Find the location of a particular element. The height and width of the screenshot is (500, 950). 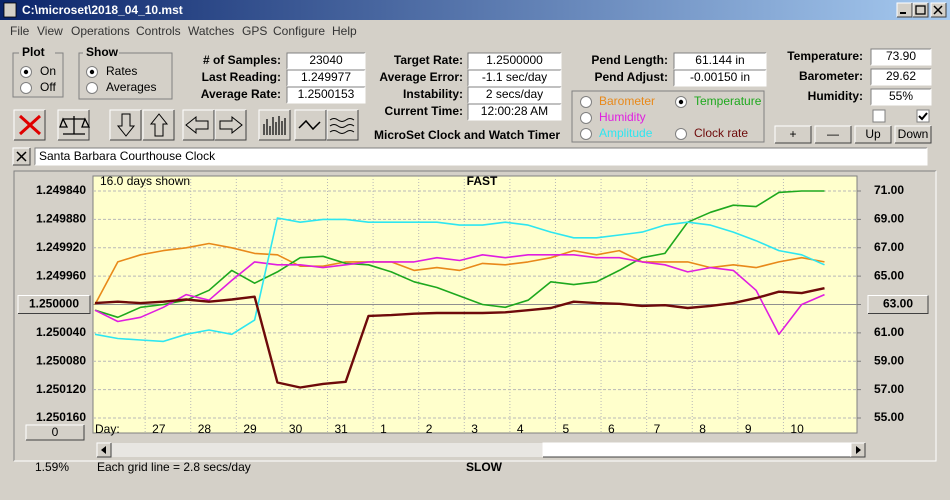

menu-item: View is located at coordinates (50, 31).